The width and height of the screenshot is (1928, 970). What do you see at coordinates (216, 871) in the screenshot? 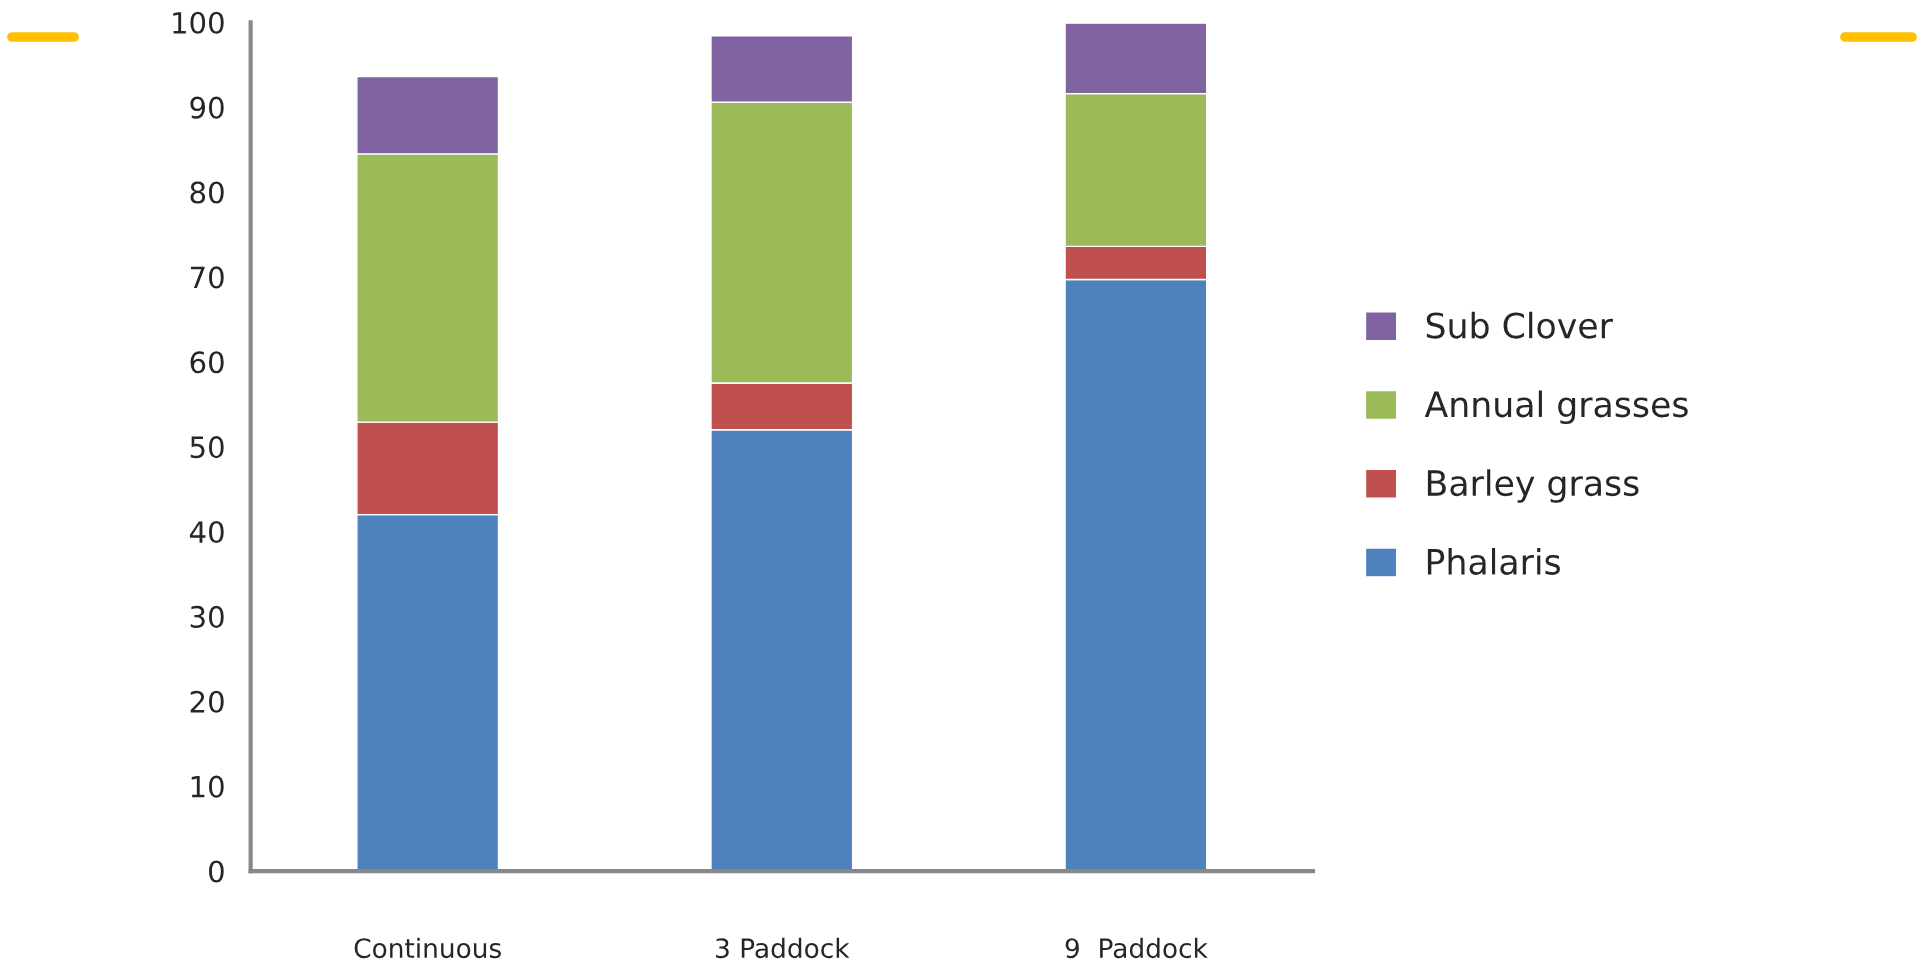
I see `y-tick-label: 0` at bounding box center [216, 871].